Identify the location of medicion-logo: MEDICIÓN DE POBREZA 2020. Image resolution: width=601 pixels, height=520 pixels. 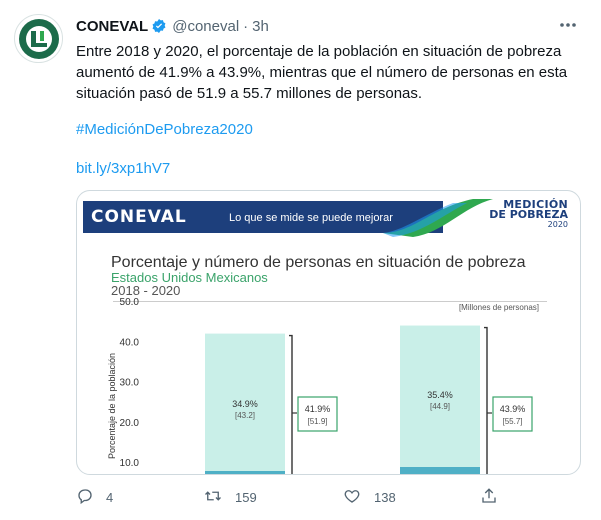
(528, 214).